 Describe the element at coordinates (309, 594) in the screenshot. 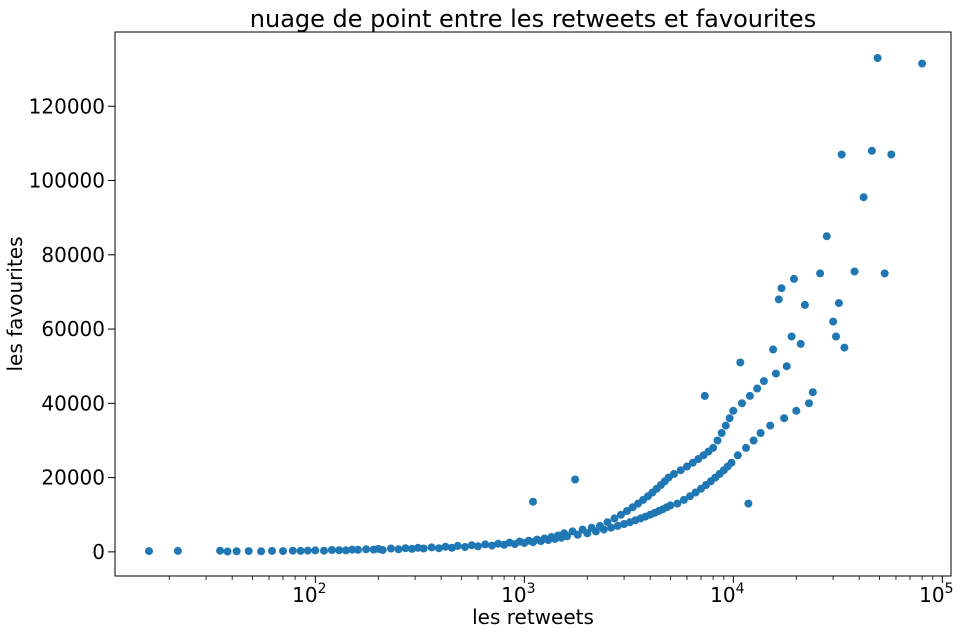

I see `x-tick-label: 10²` at that location.